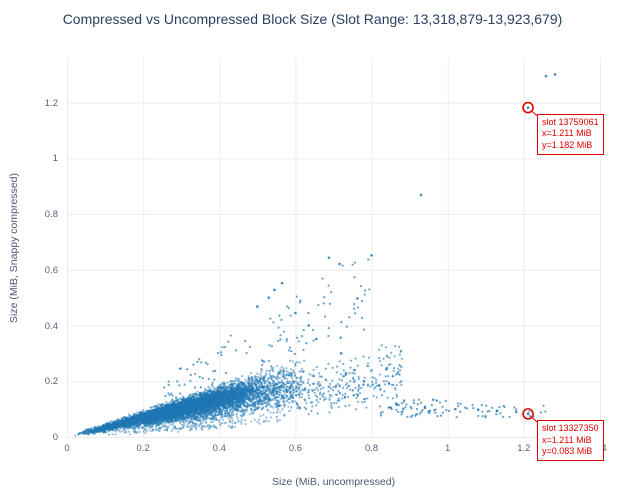  What do you see at coordinates (51, 382) in the screenshot?
I see `y-tick-label: 0.2` at bounding box center [51, 382].